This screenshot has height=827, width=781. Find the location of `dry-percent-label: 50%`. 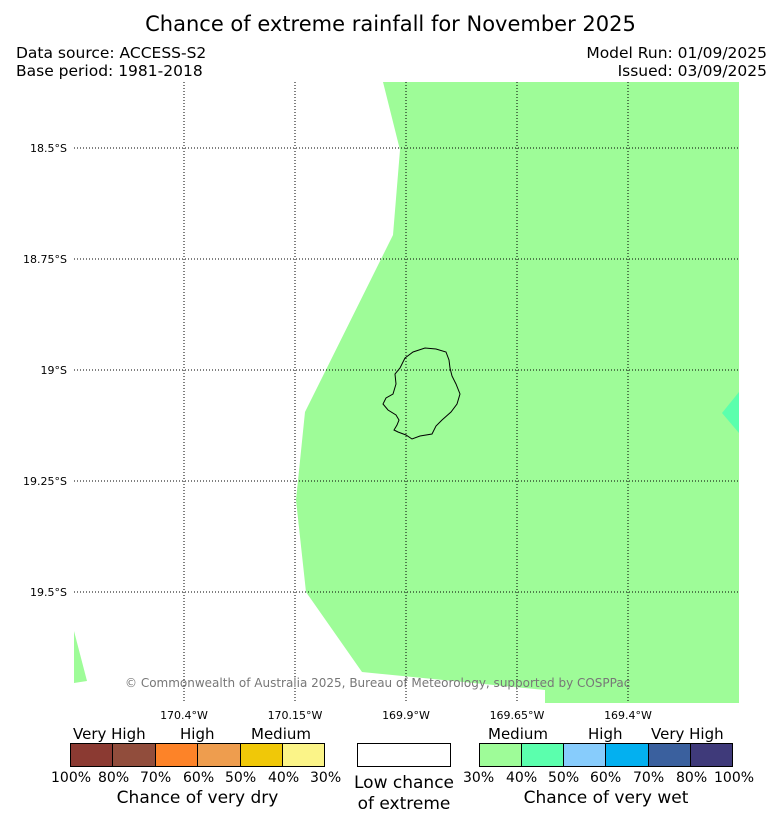

dry-percent-label: 50% is located at coordinates (241, 778).